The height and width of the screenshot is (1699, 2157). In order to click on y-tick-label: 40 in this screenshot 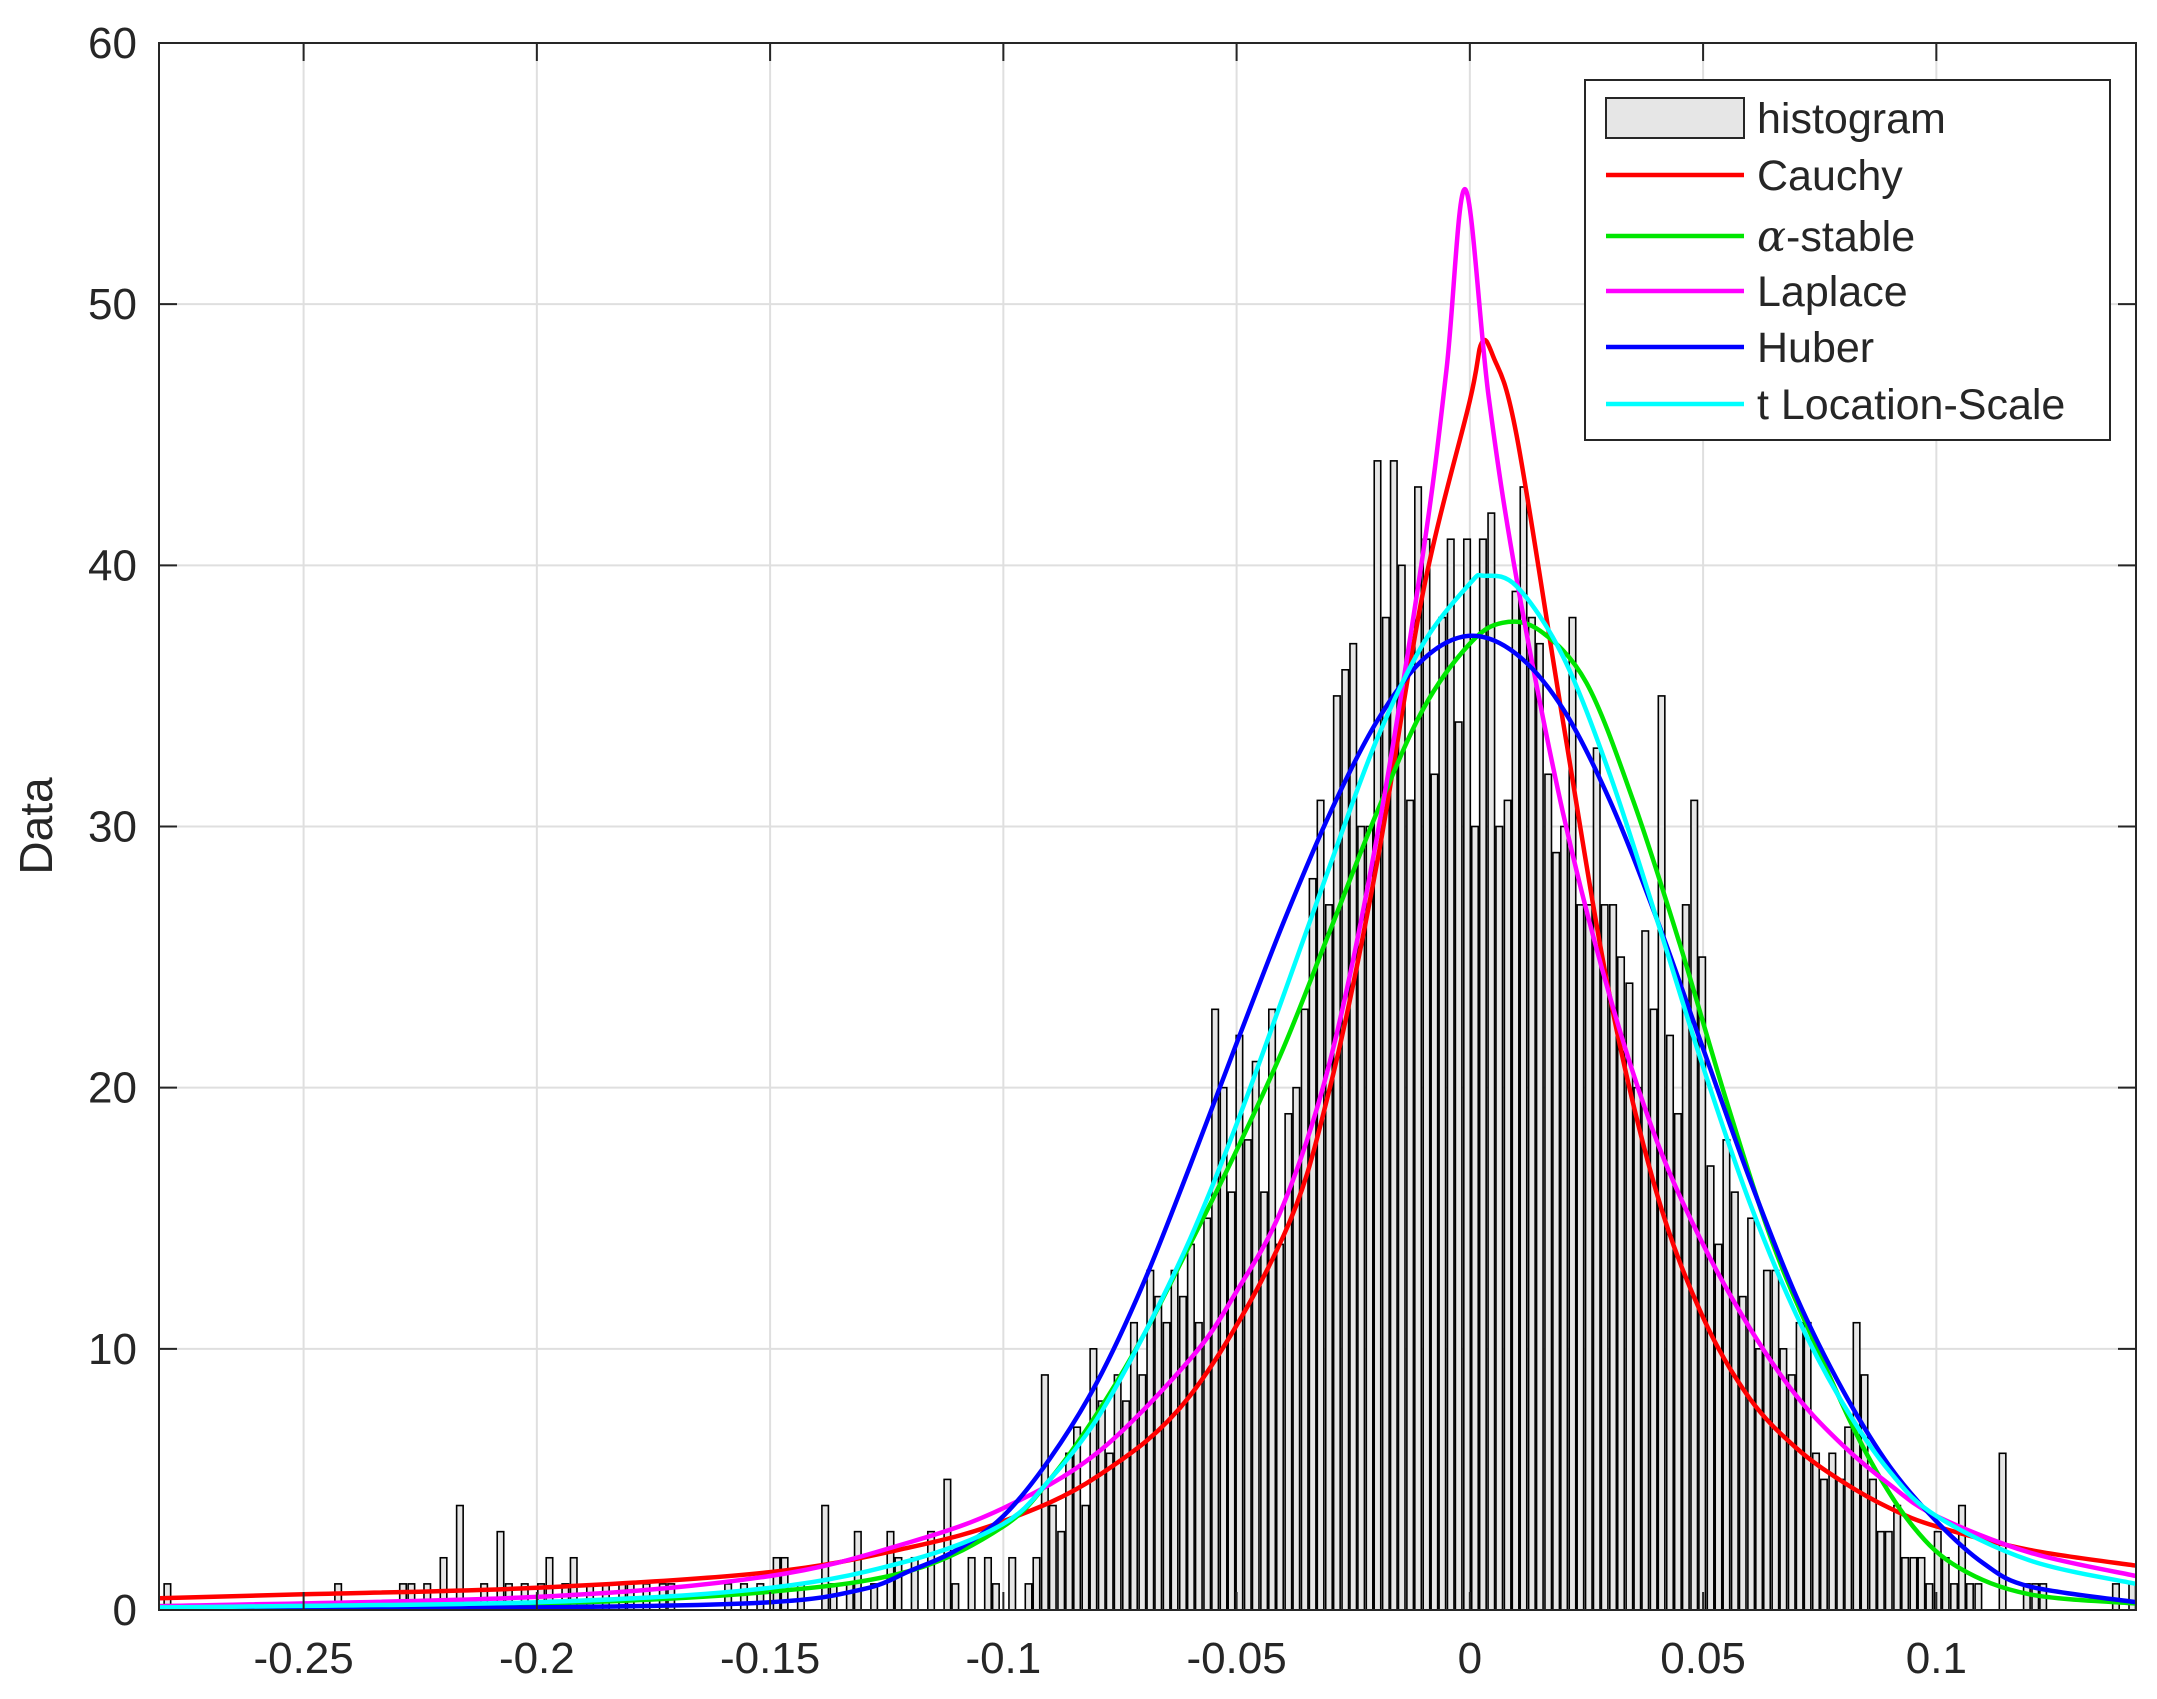, I will do `click(112, 565)`.